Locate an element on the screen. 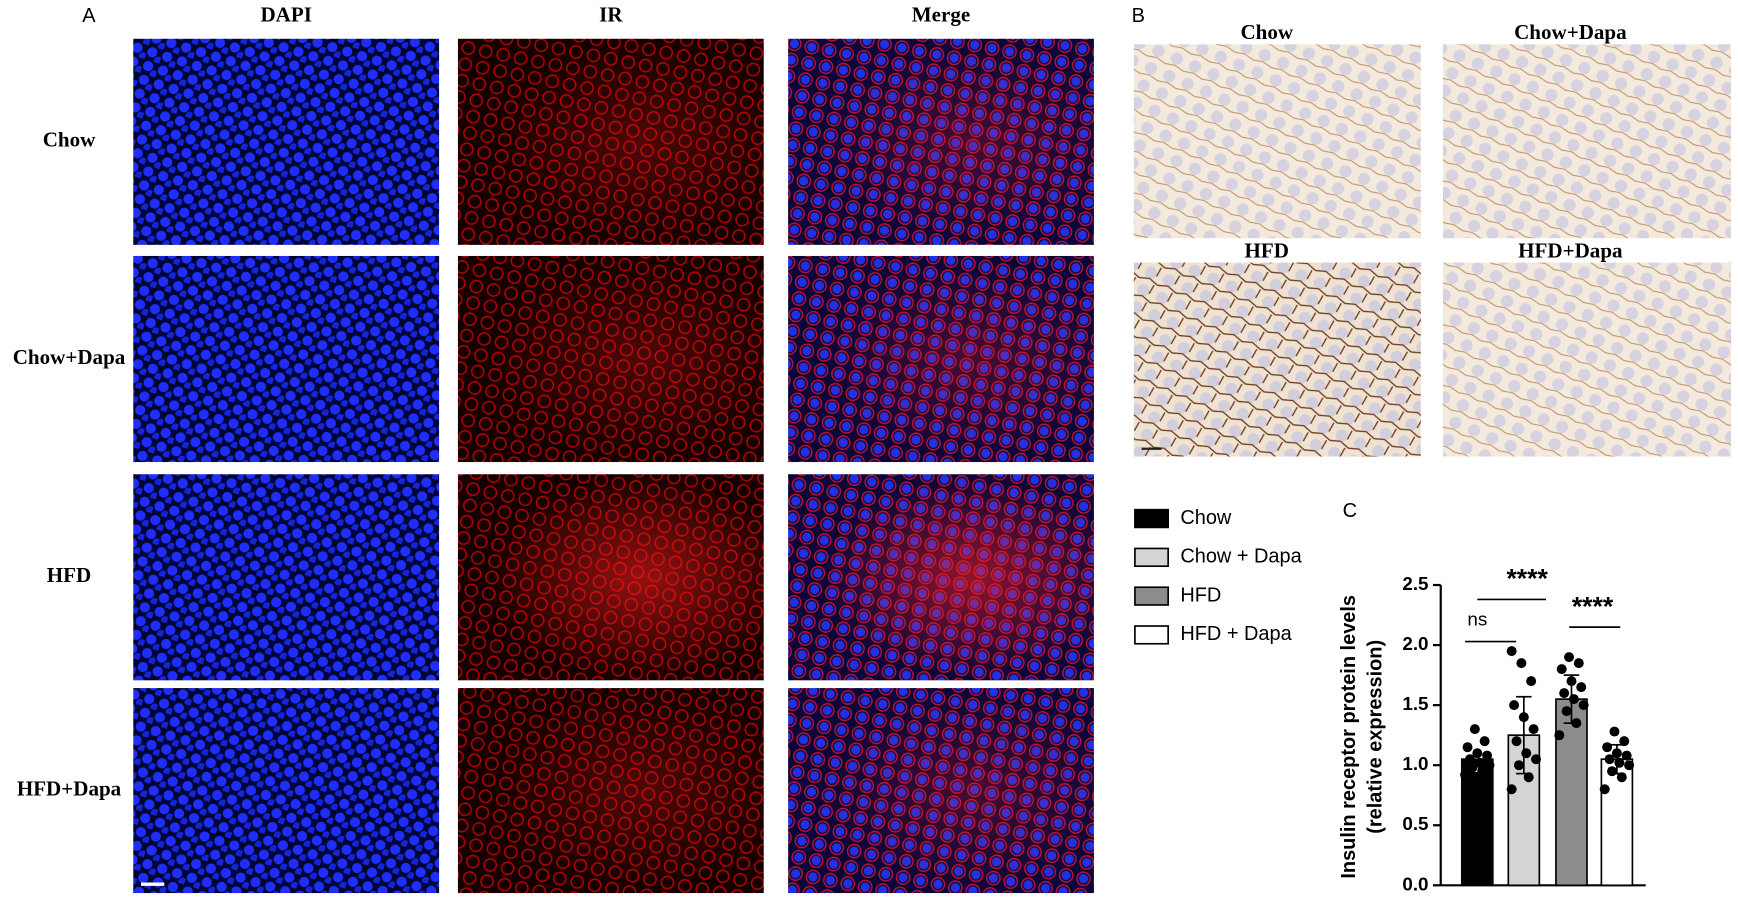 This screenshot has height=913, width=1738. y-axis-label: (relative expression) is located at coordinates (1376, 737).